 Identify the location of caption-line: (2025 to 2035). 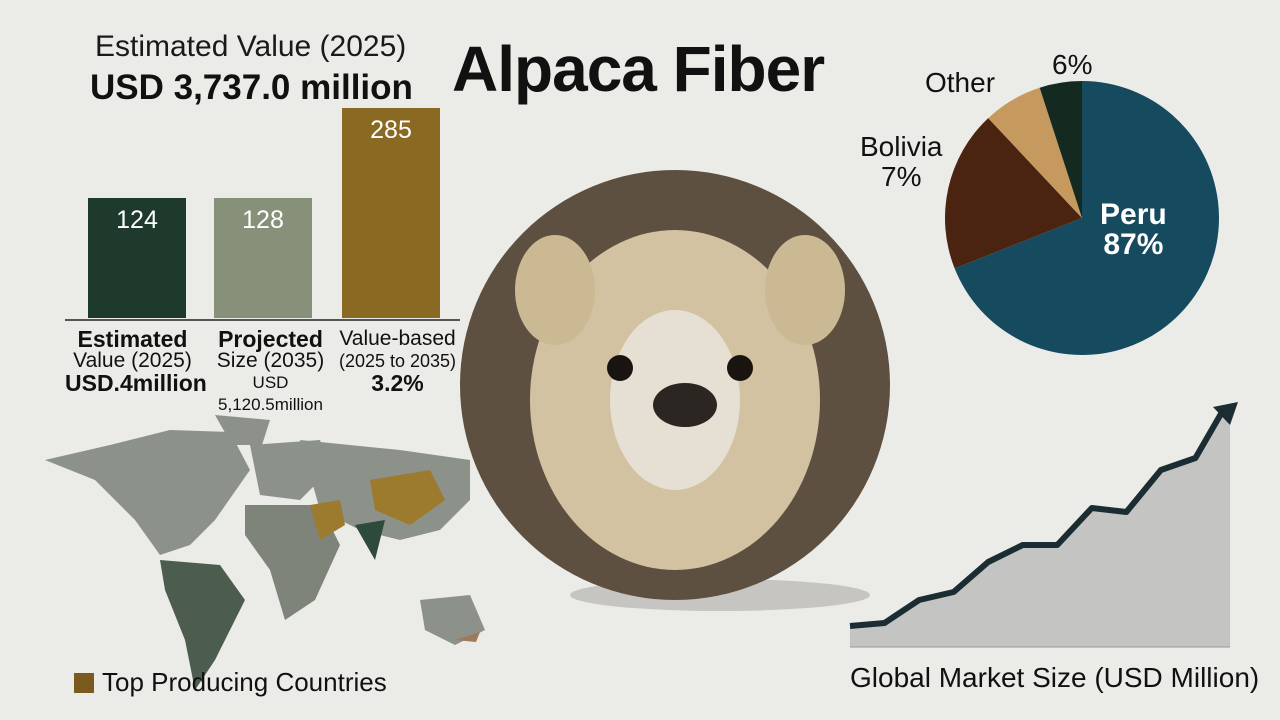
(397, 361).